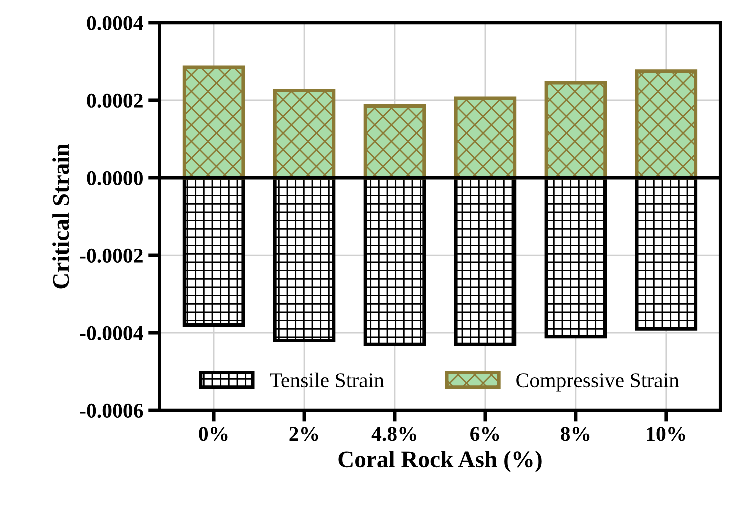 The width and height of the screenshot is (743, 510). What do you see at coordinates (327, 380) in the screenshot?
I see `legend-label: Tensile Strain` at bounding box center [327, 380].